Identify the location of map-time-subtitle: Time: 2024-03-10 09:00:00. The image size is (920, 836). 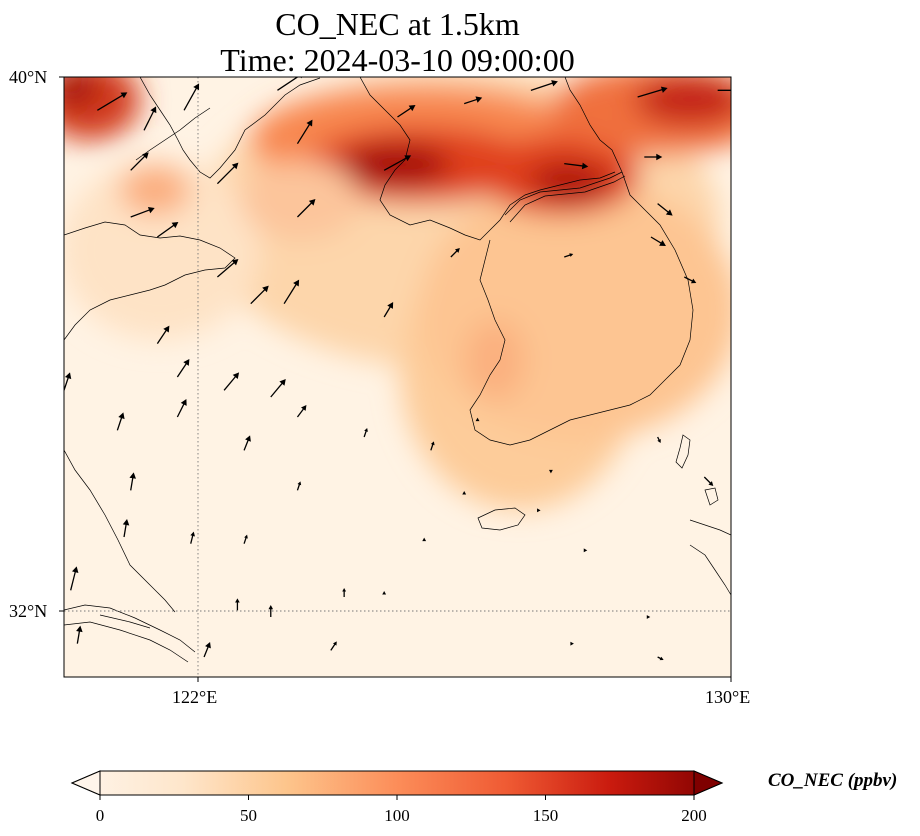
(397, 60).